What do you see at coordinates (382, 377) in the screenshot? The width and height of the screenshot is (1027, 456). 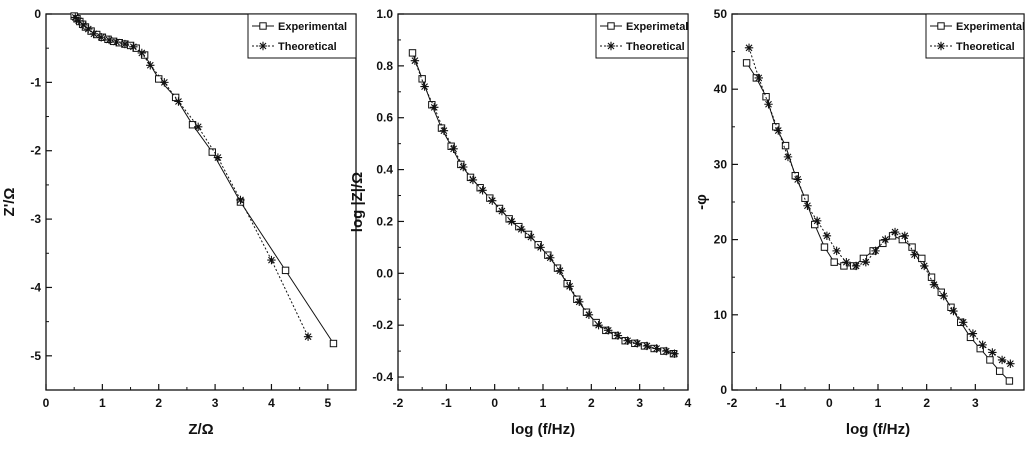 I see `y-tick-label: -0.4` at bounding box center [382, 377].